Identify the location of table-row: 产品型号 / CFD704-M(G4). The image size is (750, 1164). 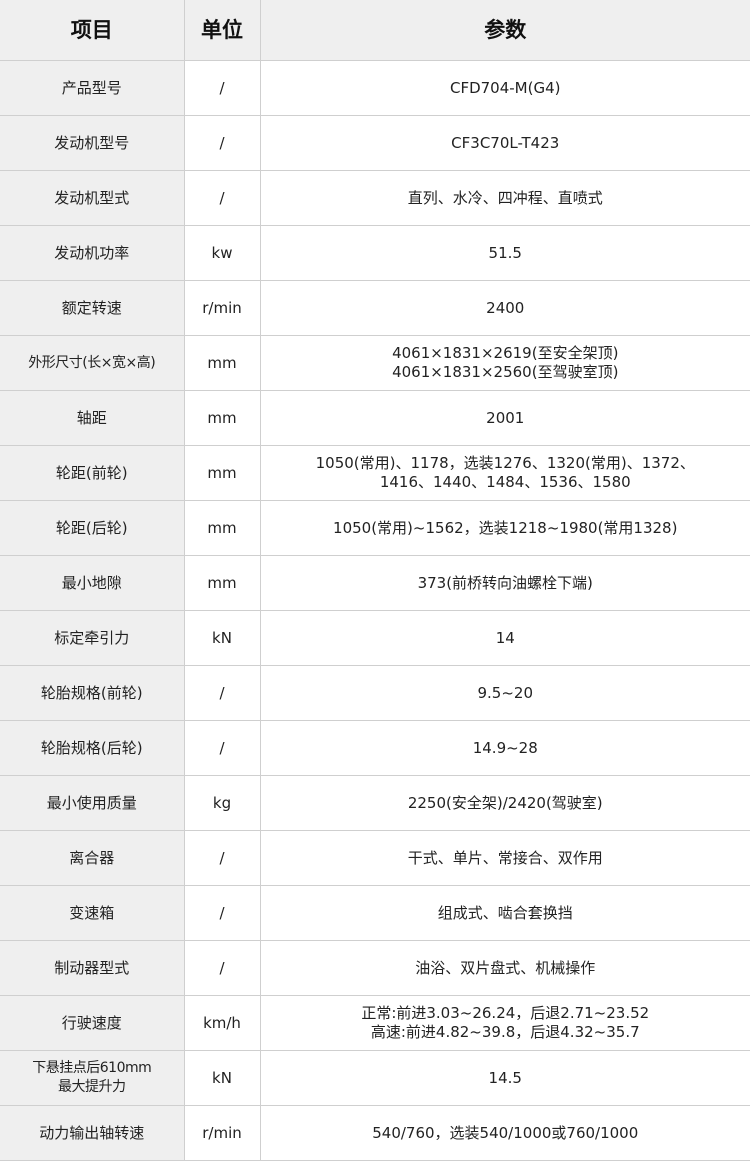
(375, 88).